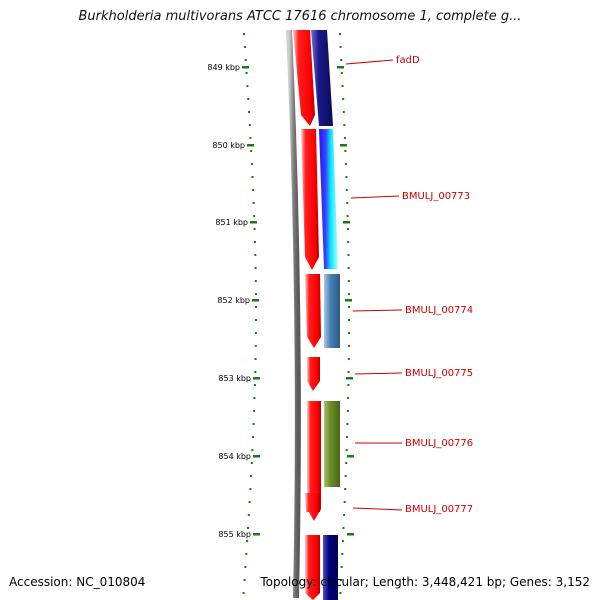 The height and width of the screenshot is (600, 600). What do you see at coordinates (77, 582) in the screenshot?
I see `accession-text: Accession: NC_010804` at bounding box center [77, 582].